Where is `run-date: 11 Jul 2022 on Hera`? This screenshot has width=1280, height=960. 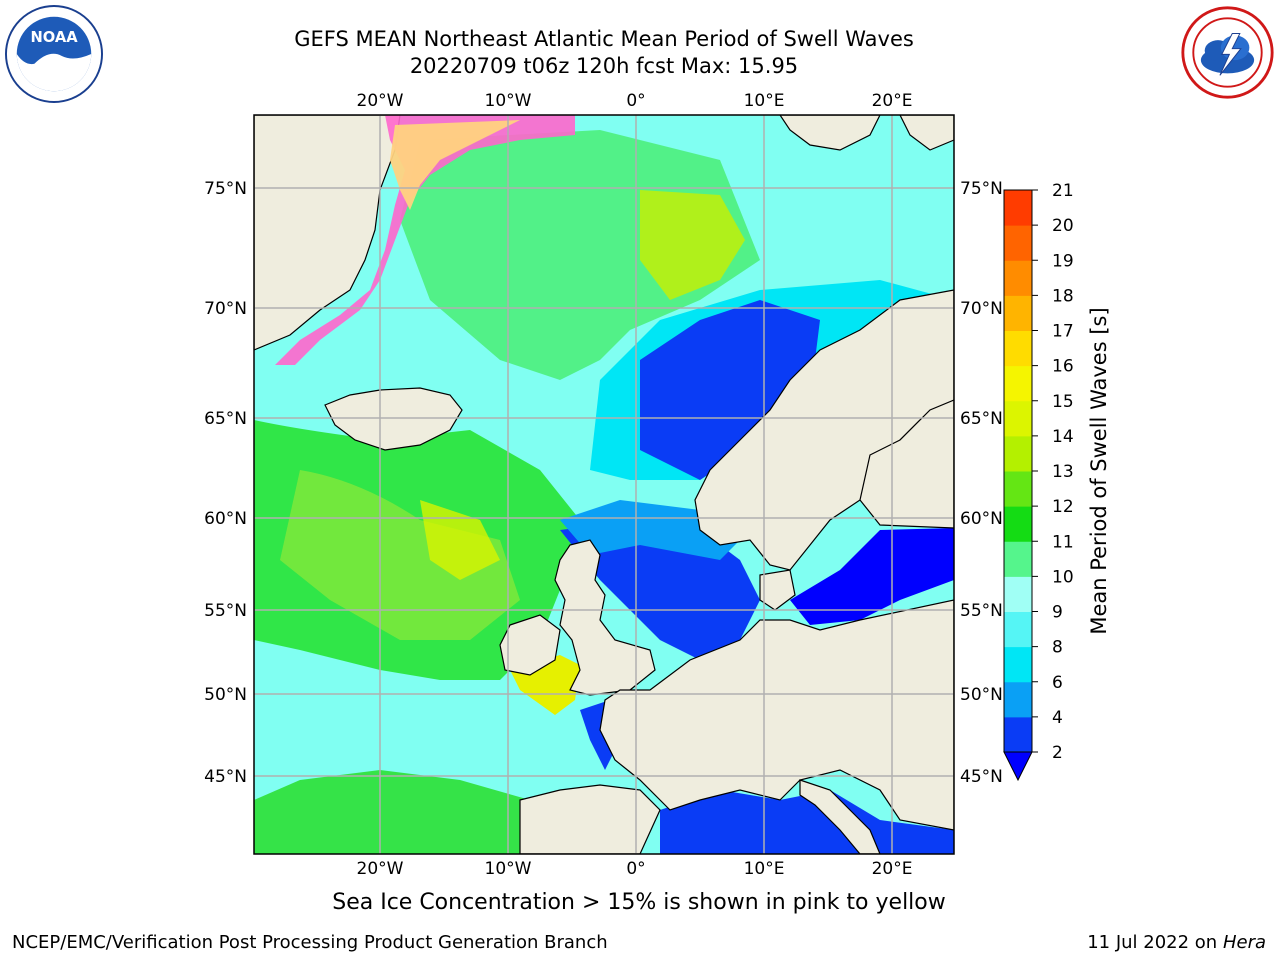 run-date: 11 Jul 2022 on Hera is located at coordinates (1176, 942).